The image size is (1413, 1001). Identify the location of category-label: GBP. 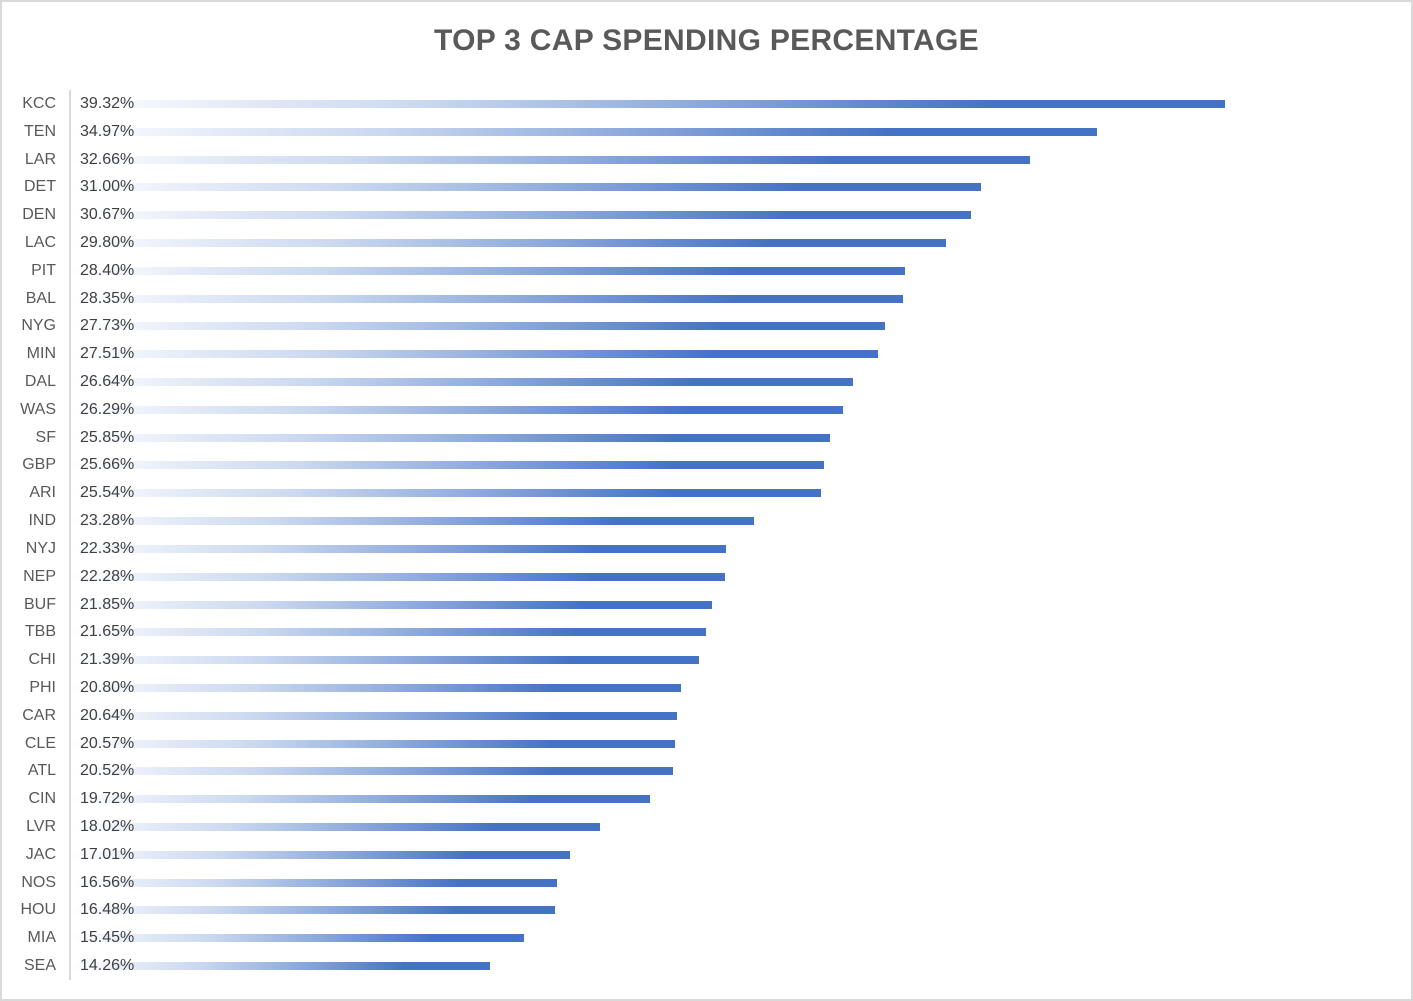
(39, 465).